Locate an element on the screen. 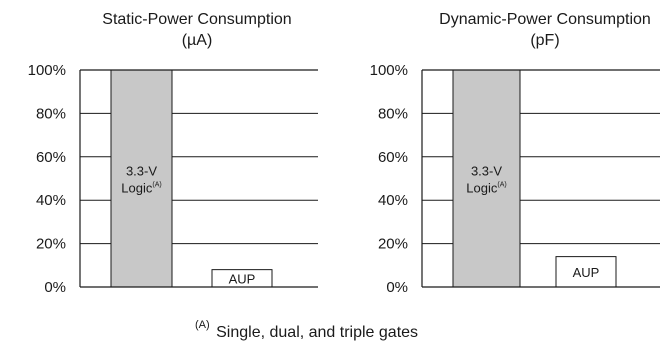 This screenshot has width=663, height=345. footnote: (A) Single, dual, and triple gates is located at coordinates (306, 328).